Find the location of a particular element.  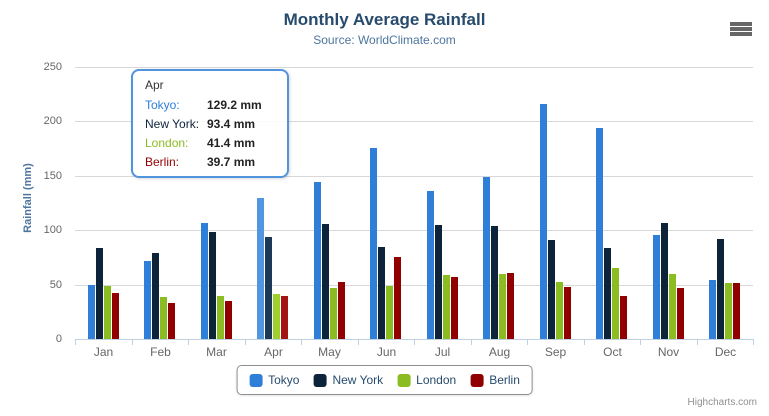

x-axis-label: Dec is located at coordinates (725, 352).